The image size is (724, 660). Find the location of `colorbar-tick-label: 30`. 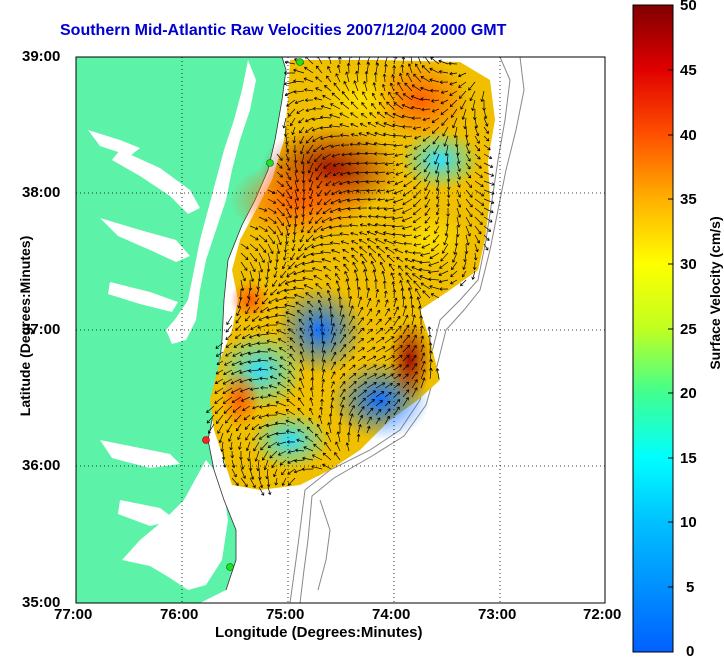

colorbar-tick-label: 30 is located at coordinates (688, 264).